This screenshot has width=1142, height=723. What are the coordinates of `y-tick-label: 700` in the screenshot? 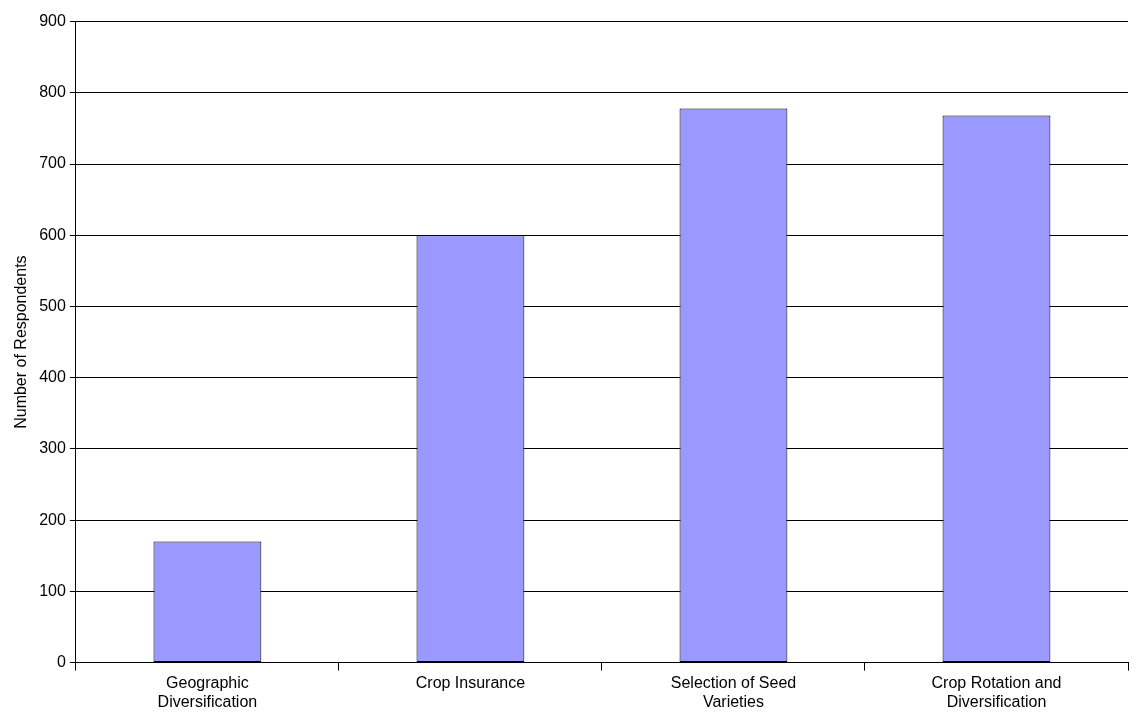 It's located at (52, 163).